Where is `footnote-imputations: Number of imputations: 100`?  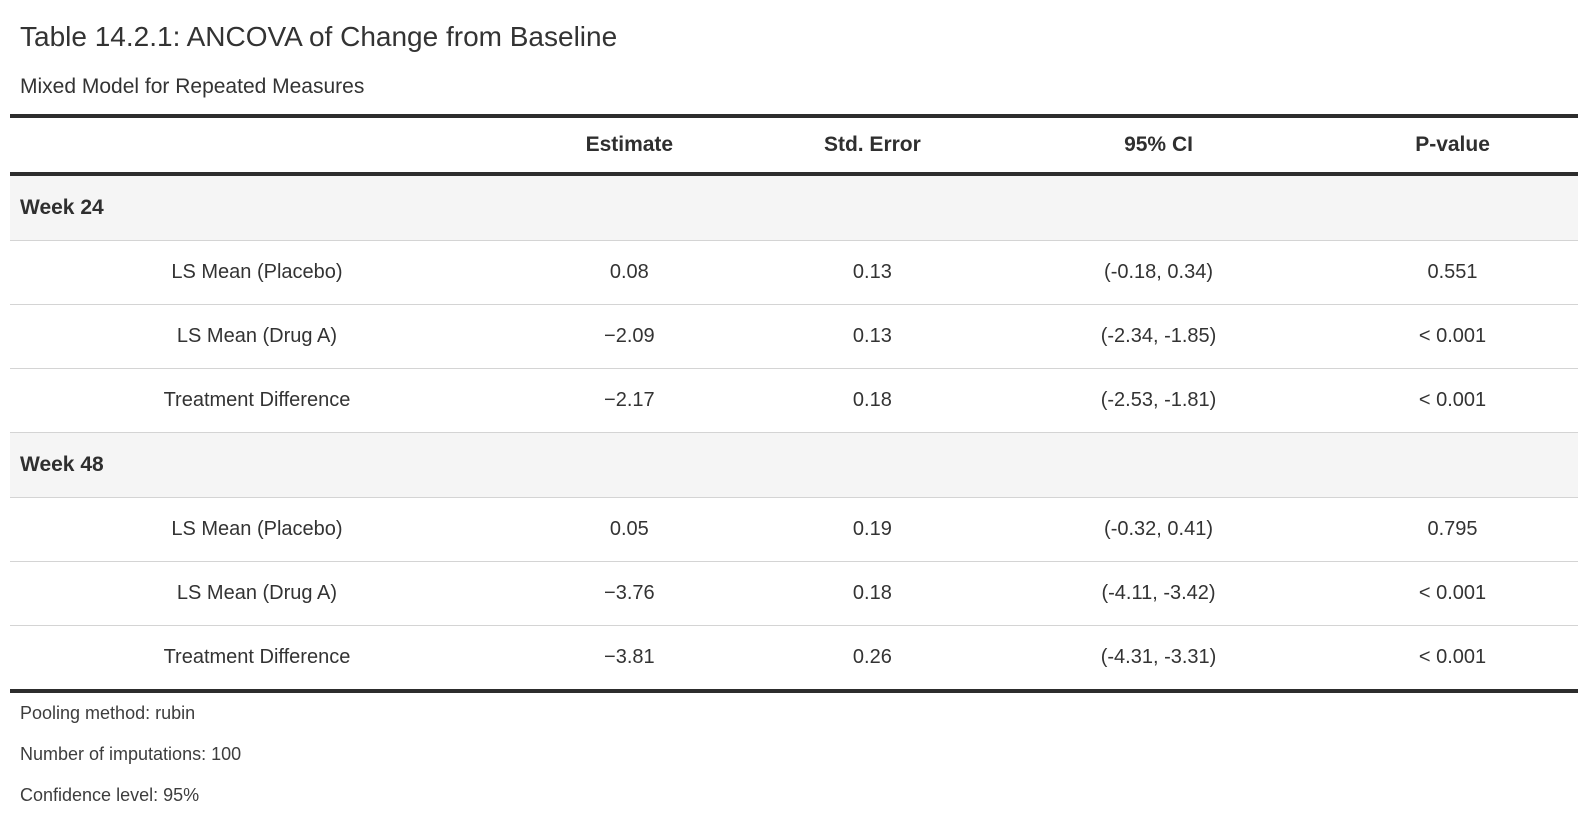 footnote-imputations: Number of imputations: 100 is located at coordinates (131, 753).